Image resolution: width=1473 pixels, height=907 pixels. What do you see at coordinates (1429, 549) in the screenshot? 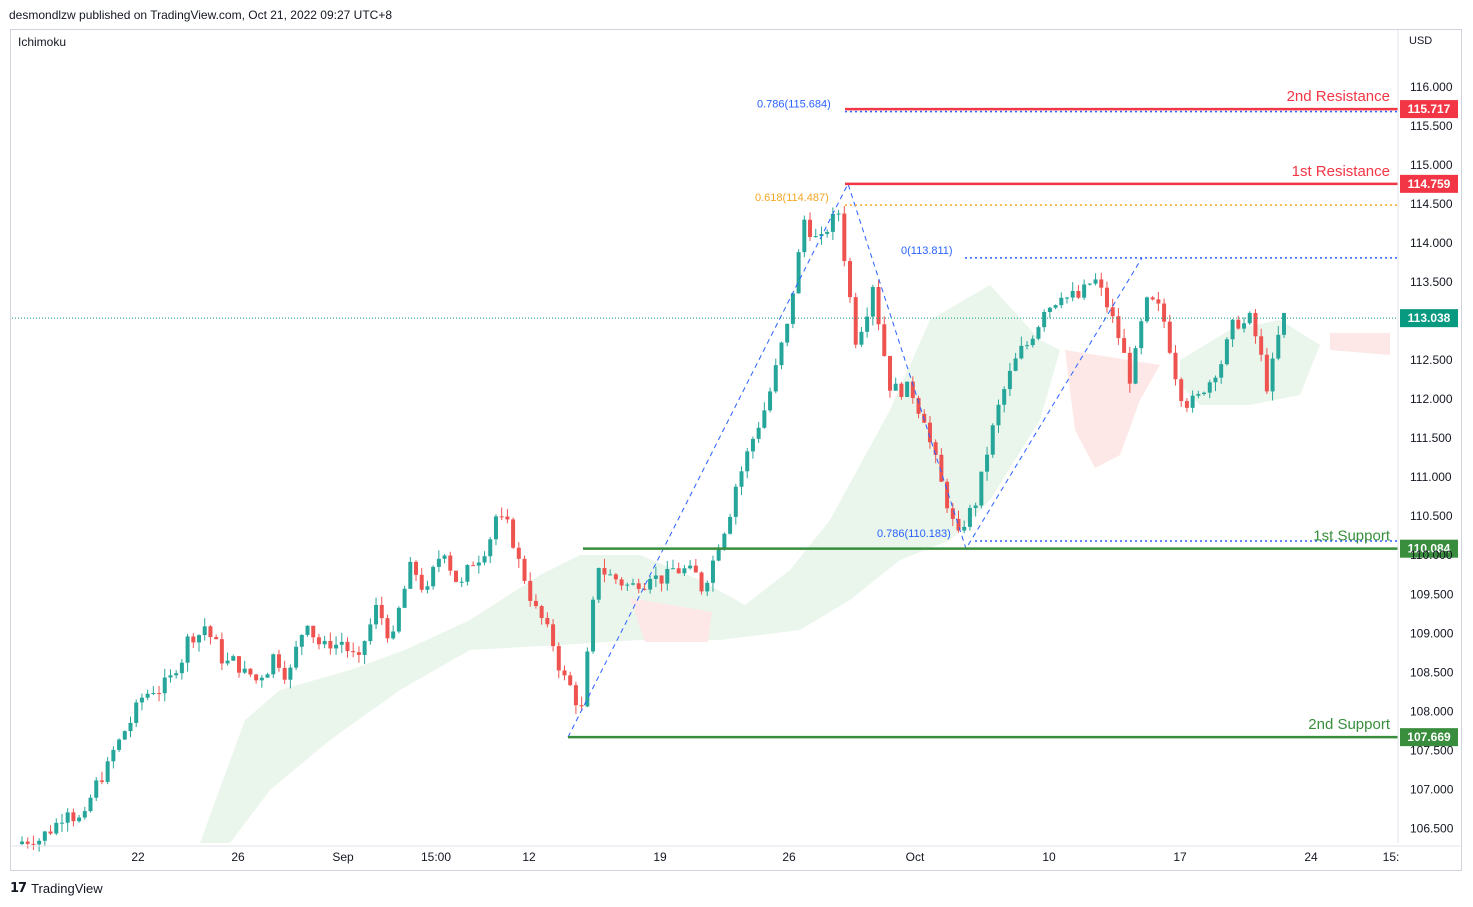
I see `price-tag-value: 110.084` at bounding box center [1429, 549].